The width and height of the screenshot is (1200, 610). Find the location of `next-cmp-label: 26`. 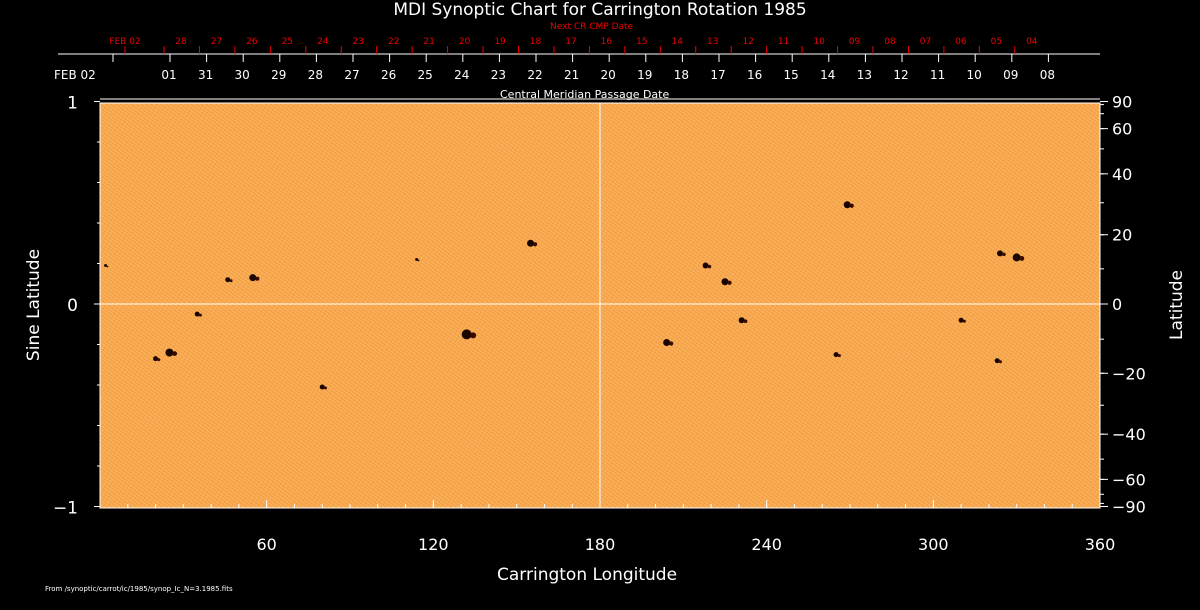

next-cmp-label: 26 is located at coordinates (252, 42).